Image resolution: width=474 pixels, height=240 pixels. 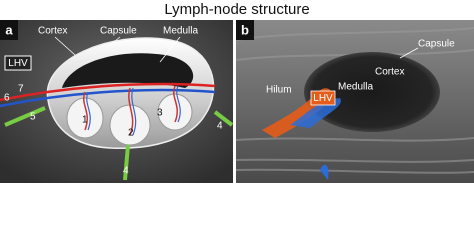 What do you see at coordinates (279, 90) in the screenshot?
I see `annotation: Hilum` at bounding box center [279, 90].